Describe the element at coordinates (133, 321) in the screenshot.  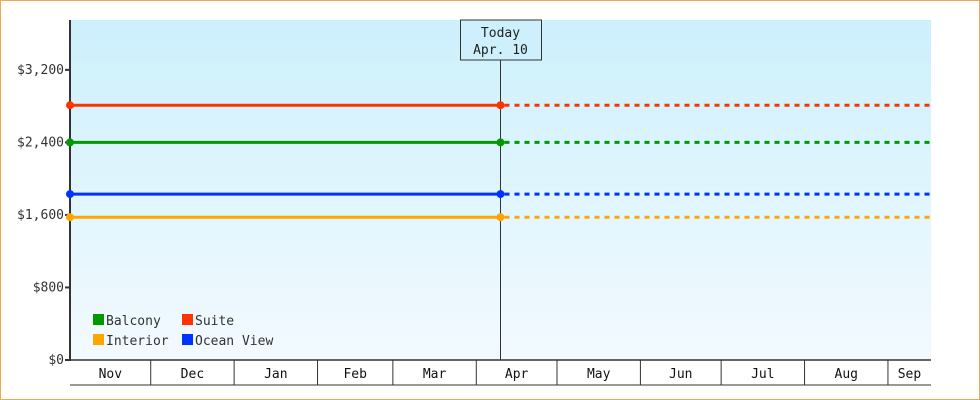
I see `legend-label: Balcony` at that location.